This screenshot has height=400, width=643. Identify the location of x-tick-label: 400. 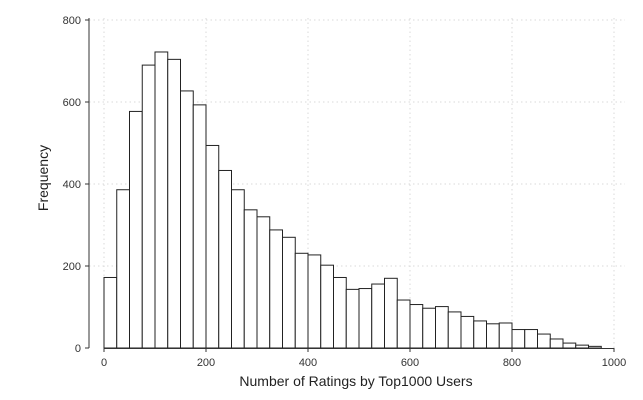
(308, 363).